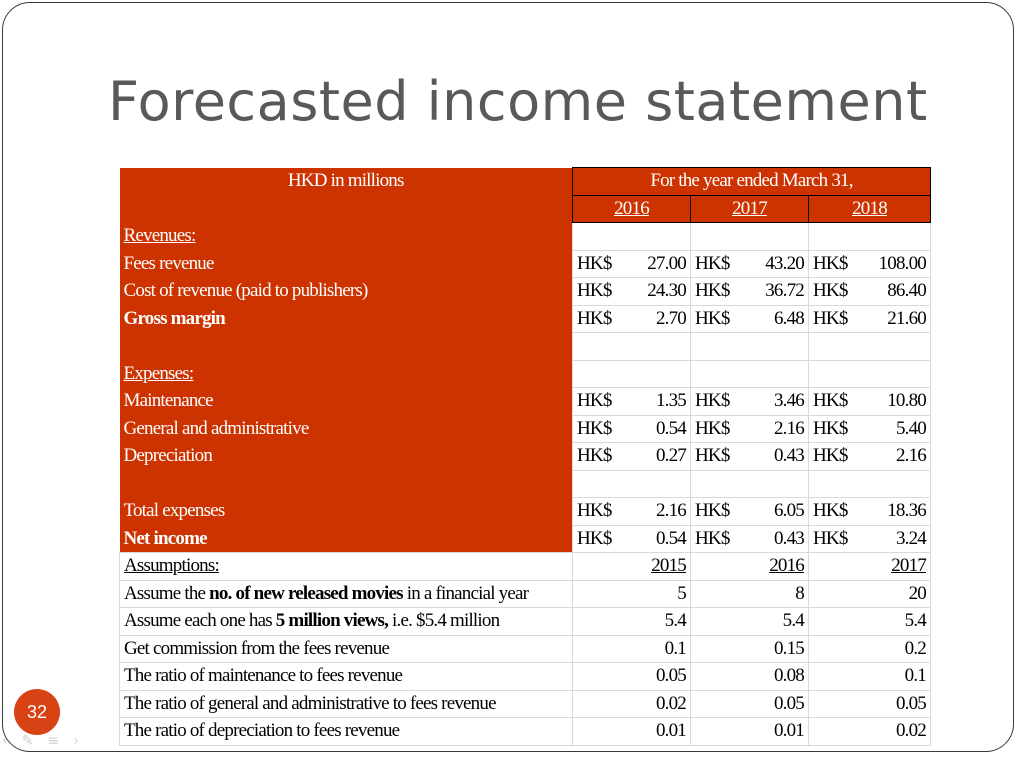  What do you see at coordinates (631, 593) in the screenshot?
I see `assumption-value: 5` at bounding box center [631, 593].